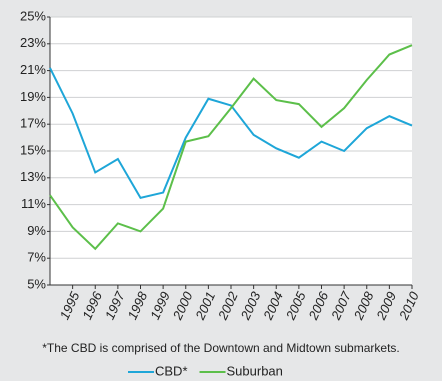  What do you see at coordinates (171, 370) in the screenshot?
I see `legend-label: CBD*` at bounding box center [171, 370].